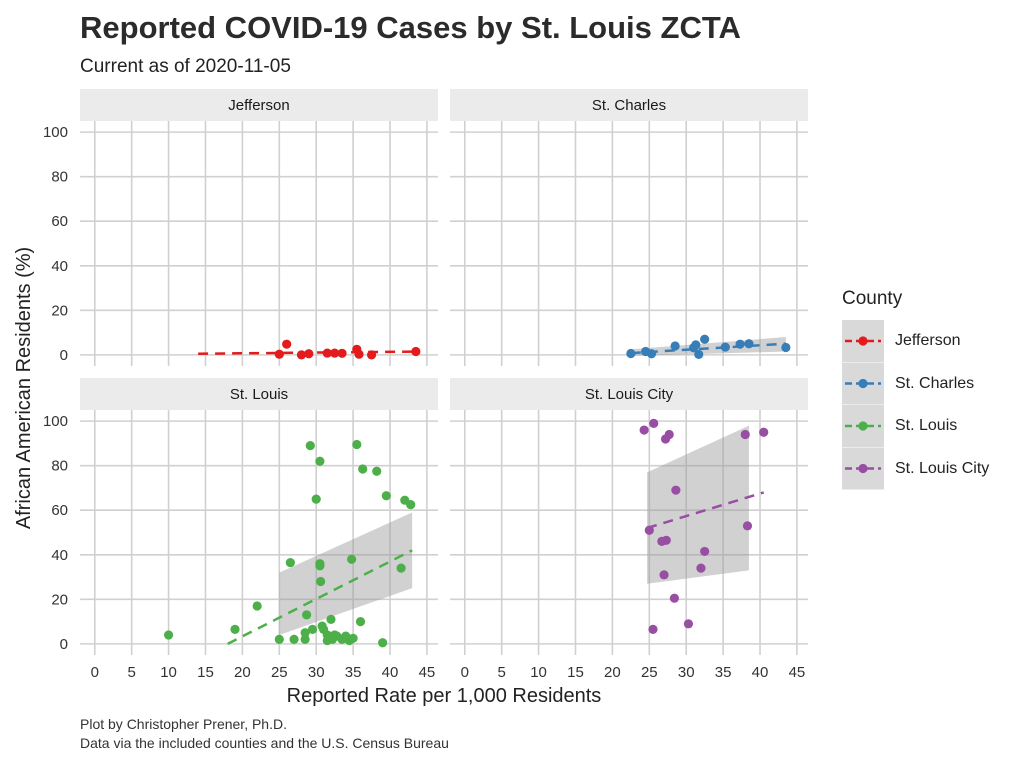 Image resolution: width=1024 pixels, height=768 pixels. Describe the element at coordinates (346, 573) in the screenshot. I see `confidence-band-st-louis` at that location.